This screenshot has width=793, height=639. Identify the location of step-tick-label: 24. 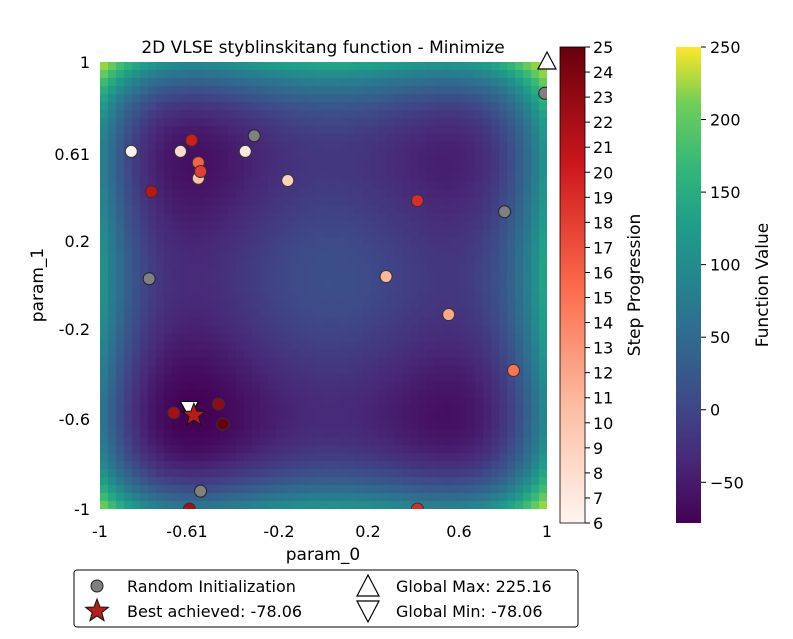
(603, 72).